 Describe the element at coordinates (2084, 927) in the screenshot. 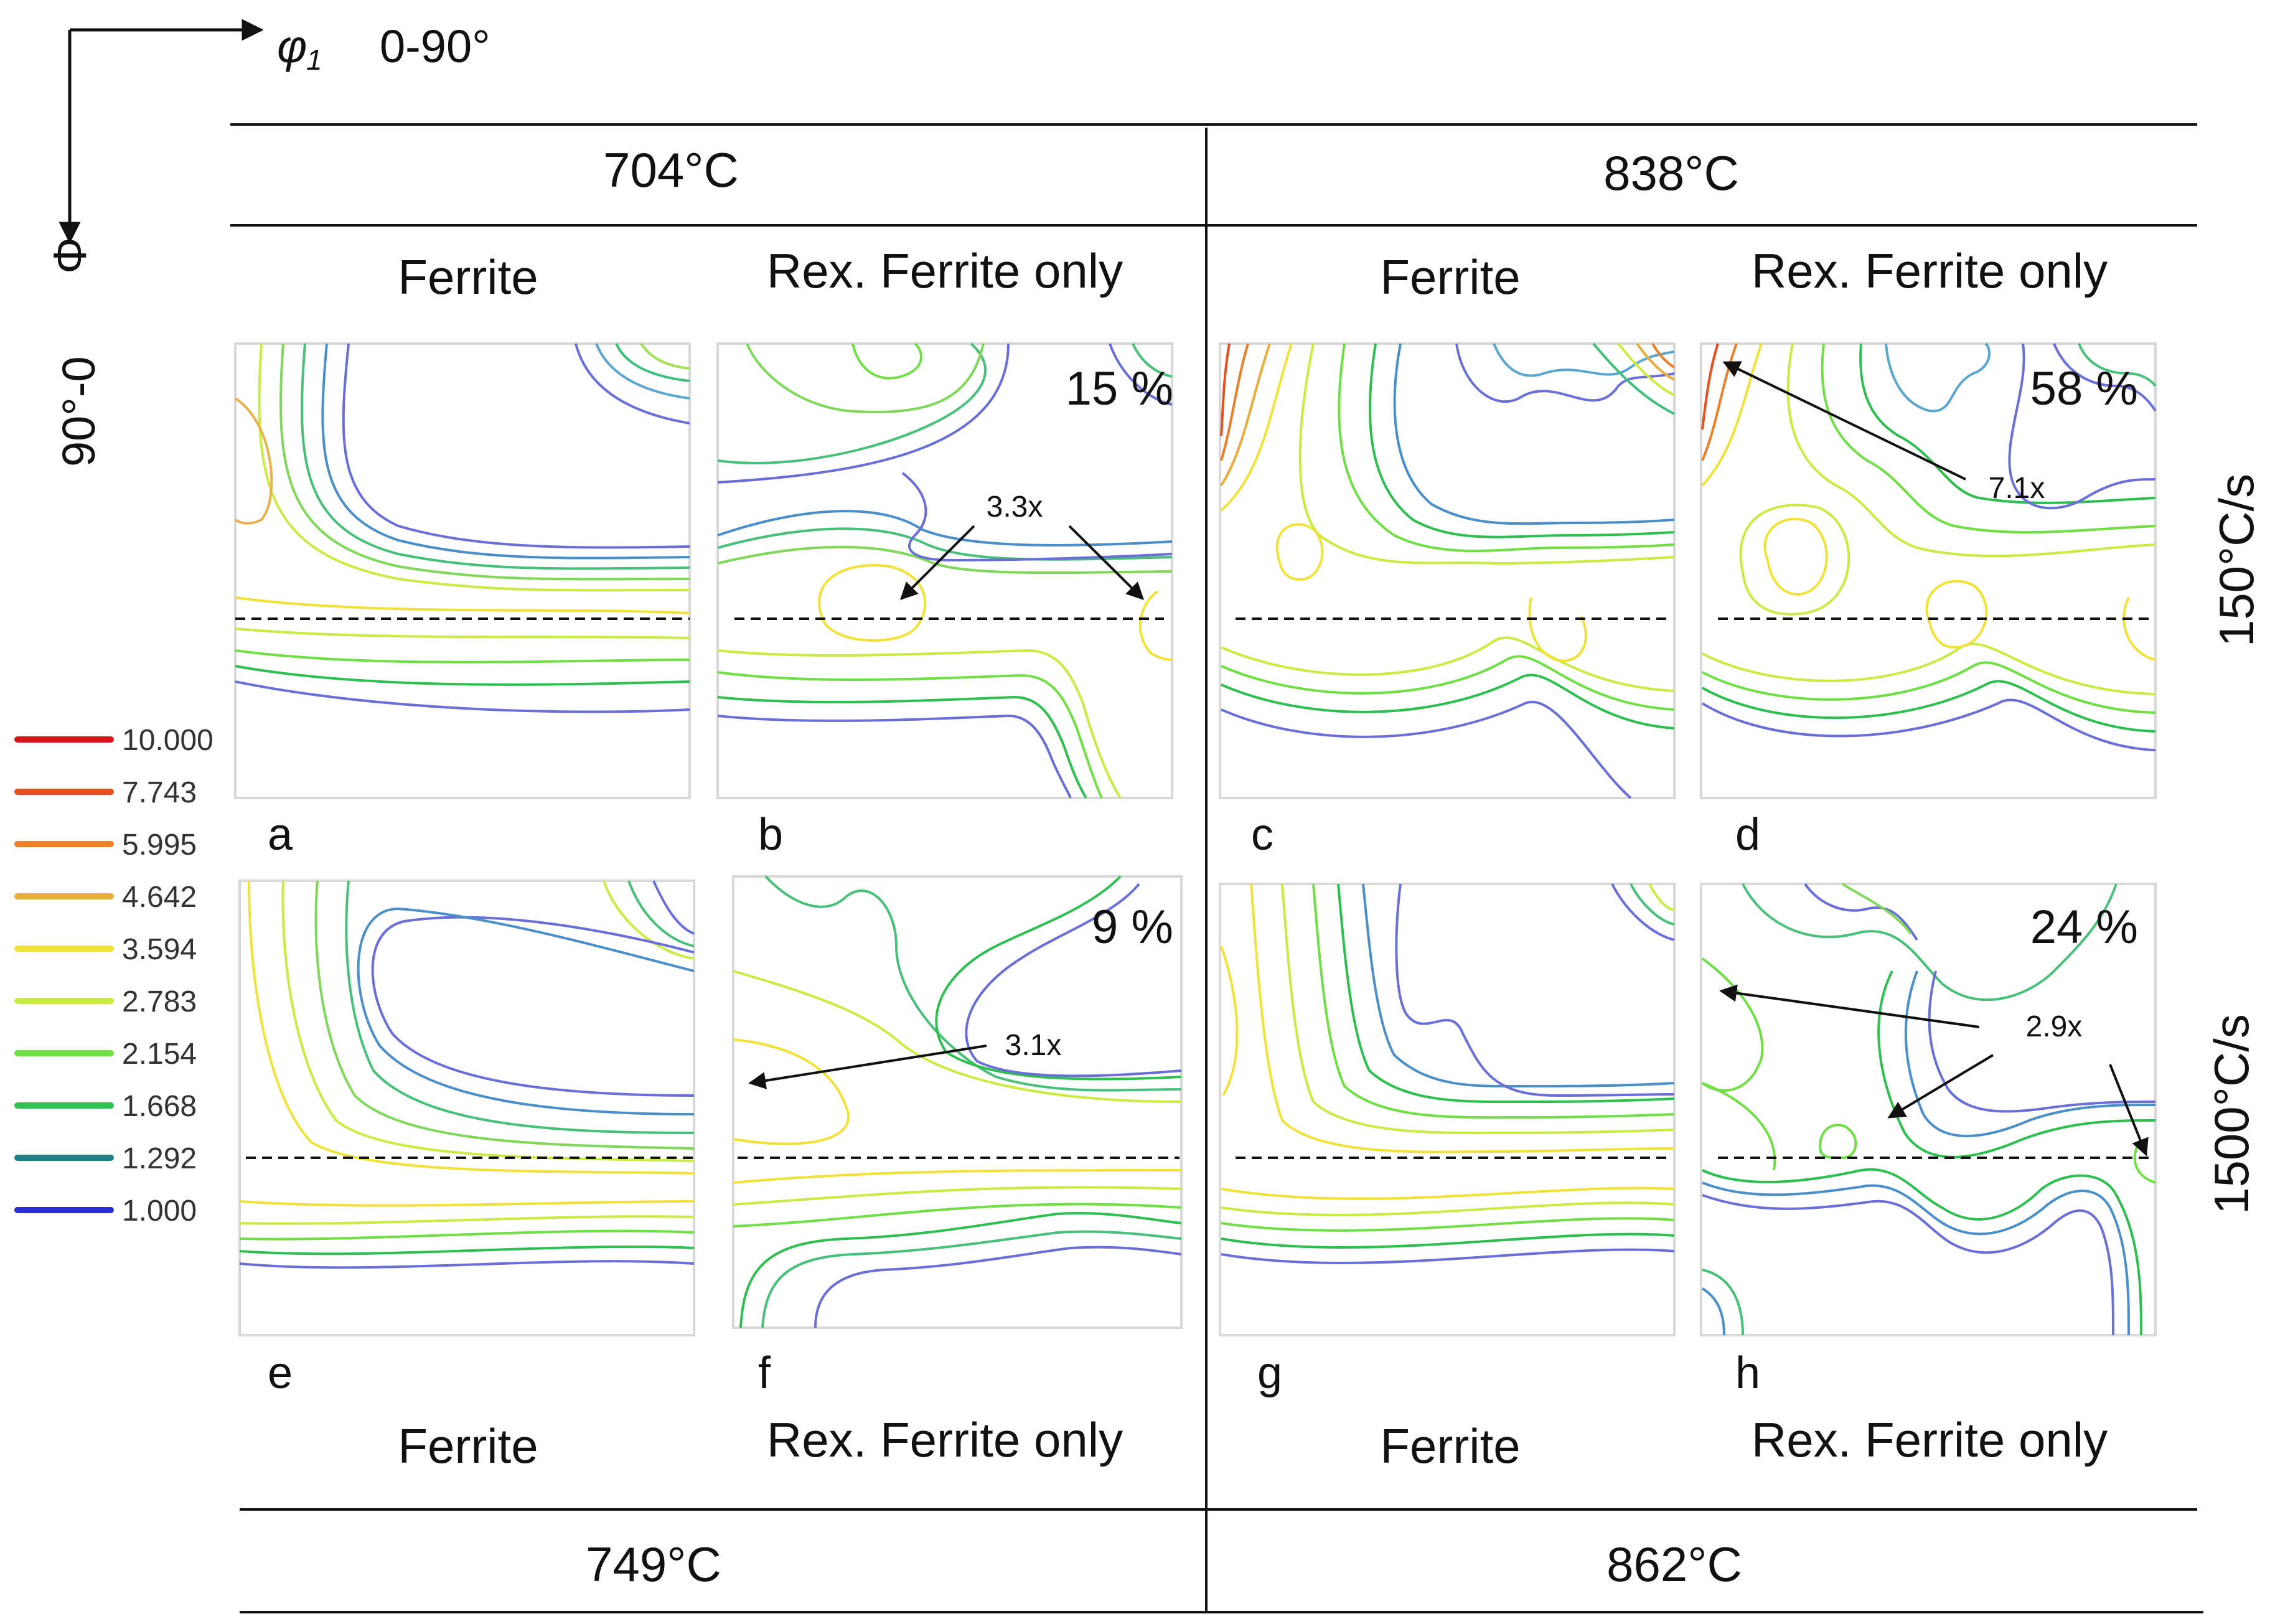

I see `panel-h-percent: 24 %` at that location.